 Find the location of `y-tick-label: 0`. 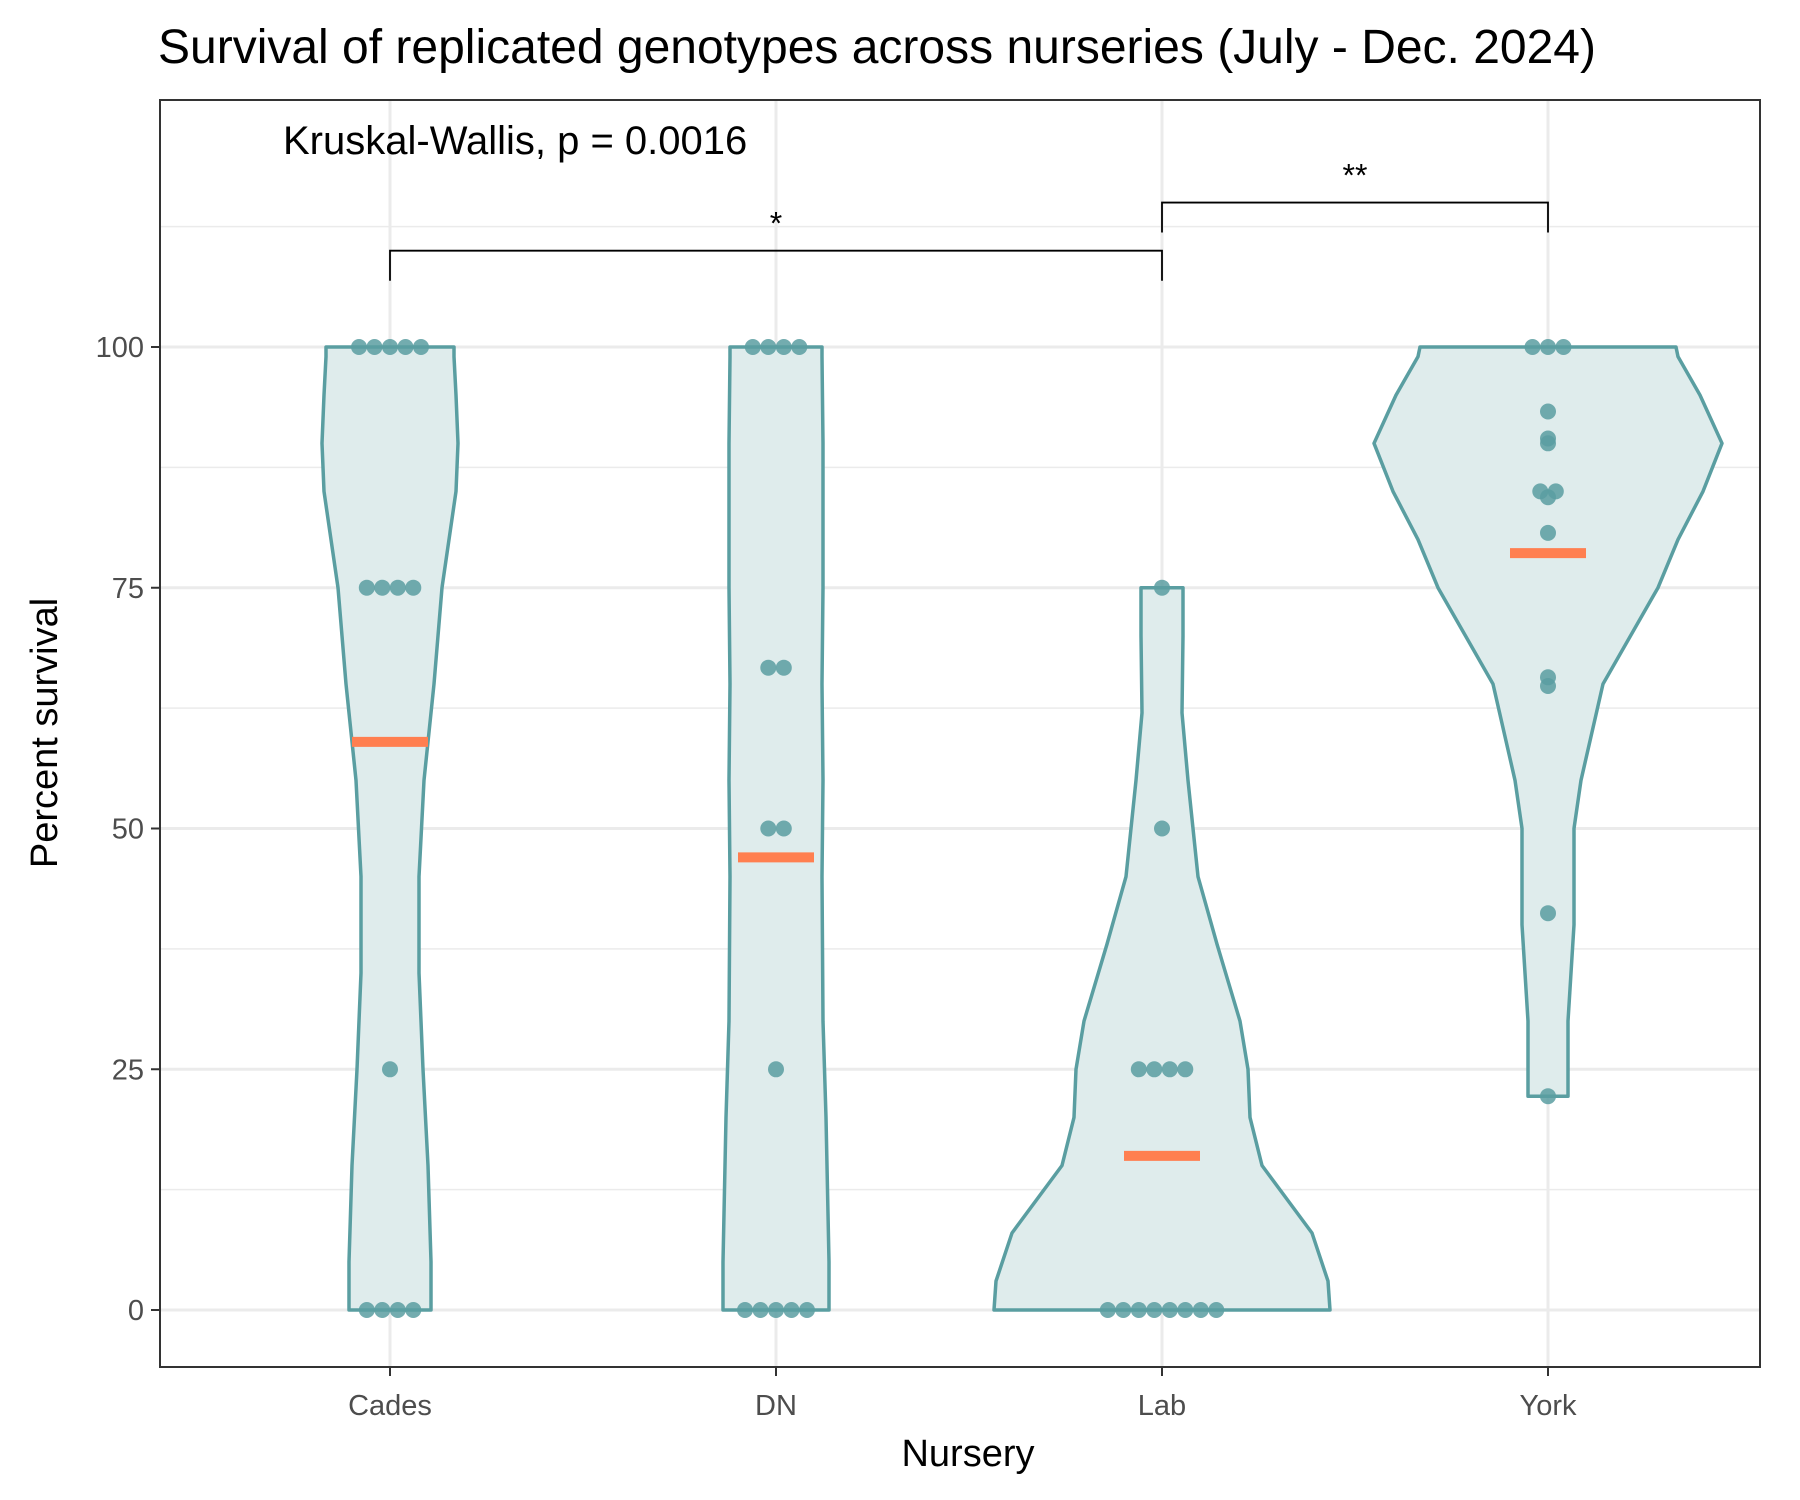

y-tick-label: 0 is located at coordinates (136, 1311).